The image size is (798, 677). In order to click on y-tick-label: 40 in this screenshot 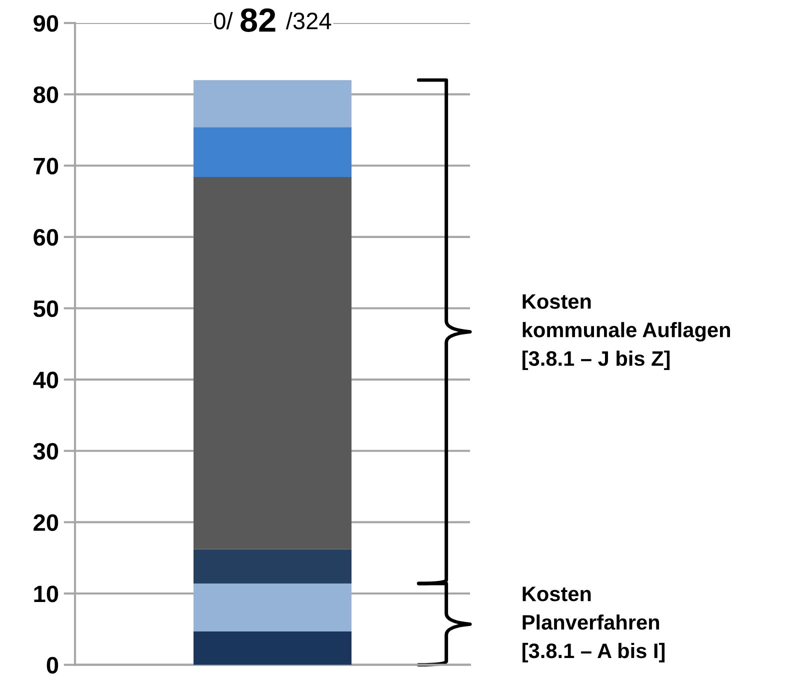, I will do `click(45, 380)`.